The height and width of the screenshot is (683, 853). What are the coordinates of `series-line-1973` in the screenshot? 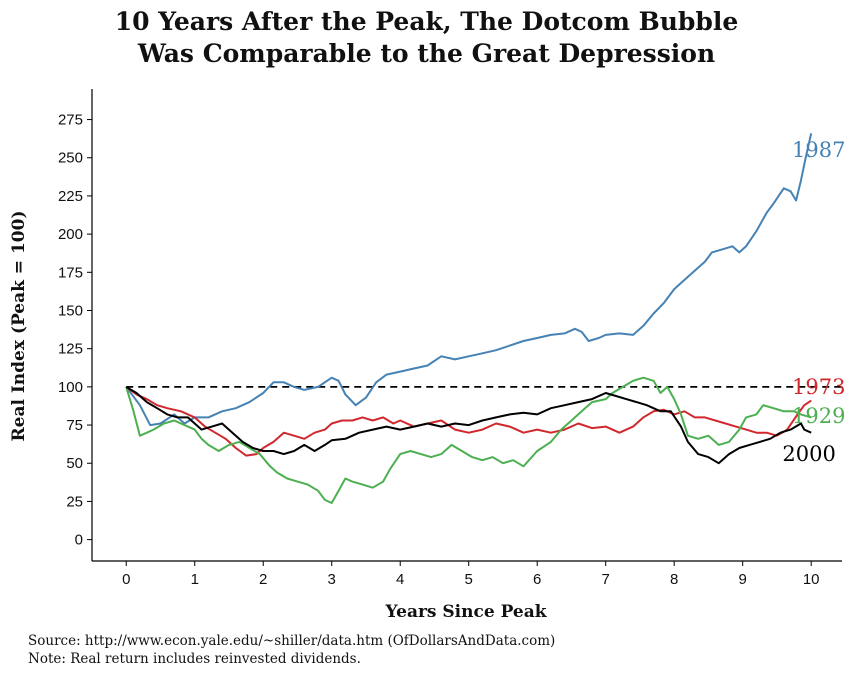 It's located at (468, 421).